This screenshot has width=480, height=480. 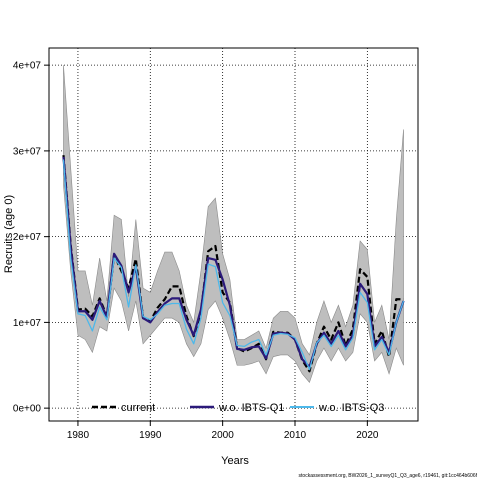 What do you see at coordinates (27, 237) in the screenshot?
I see `y-tick-label-2: 2e+07` at bounding box center [27, 237].